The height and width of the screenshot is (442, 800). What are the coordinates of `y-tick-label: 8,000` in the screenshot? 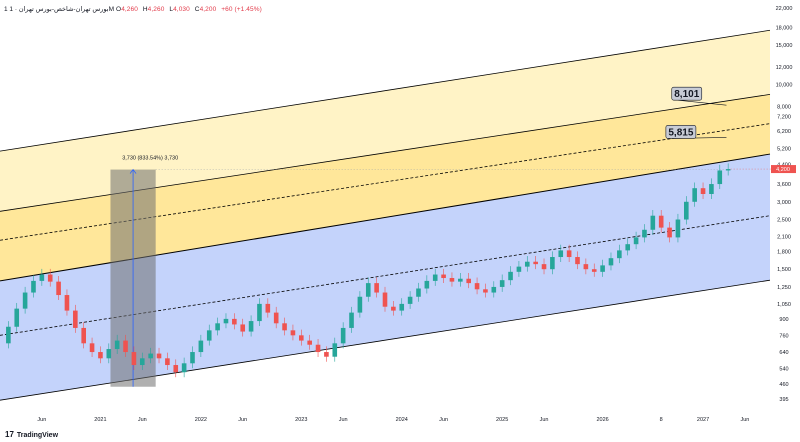 It's located at (784, 107).